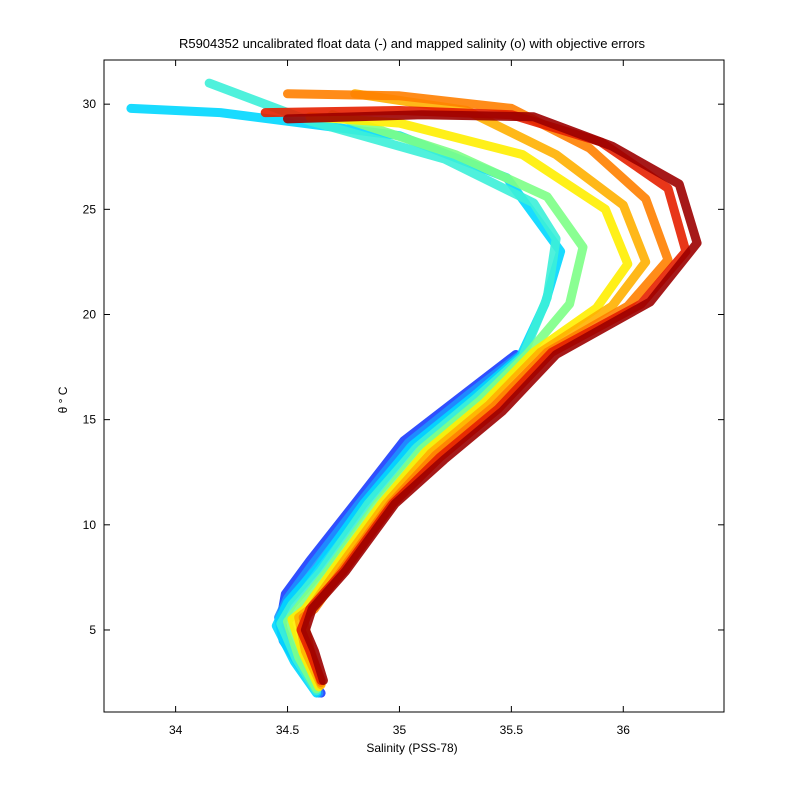 The width and height of the screenshot is (800, 800). What do you see at coordinates (90, 314) in the screenshot?
I see `y-tick-label: 20` at bounding box center [90, 314].